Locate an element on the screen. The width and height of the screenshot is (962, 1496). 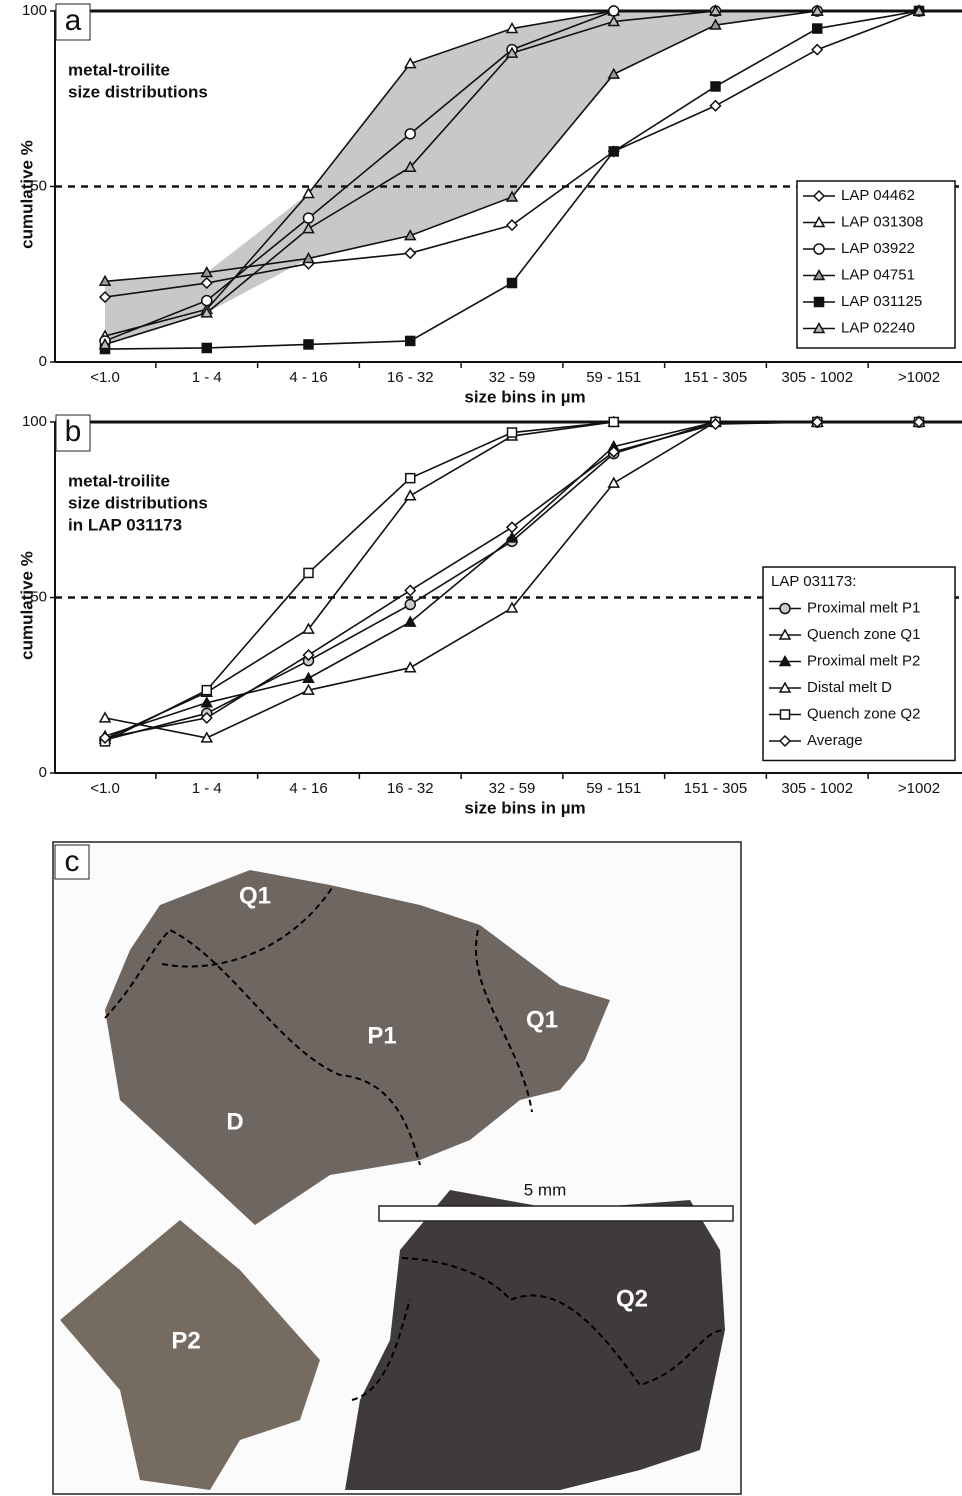
legend-label: LAP 02240 is located at coordinates (878, 327).